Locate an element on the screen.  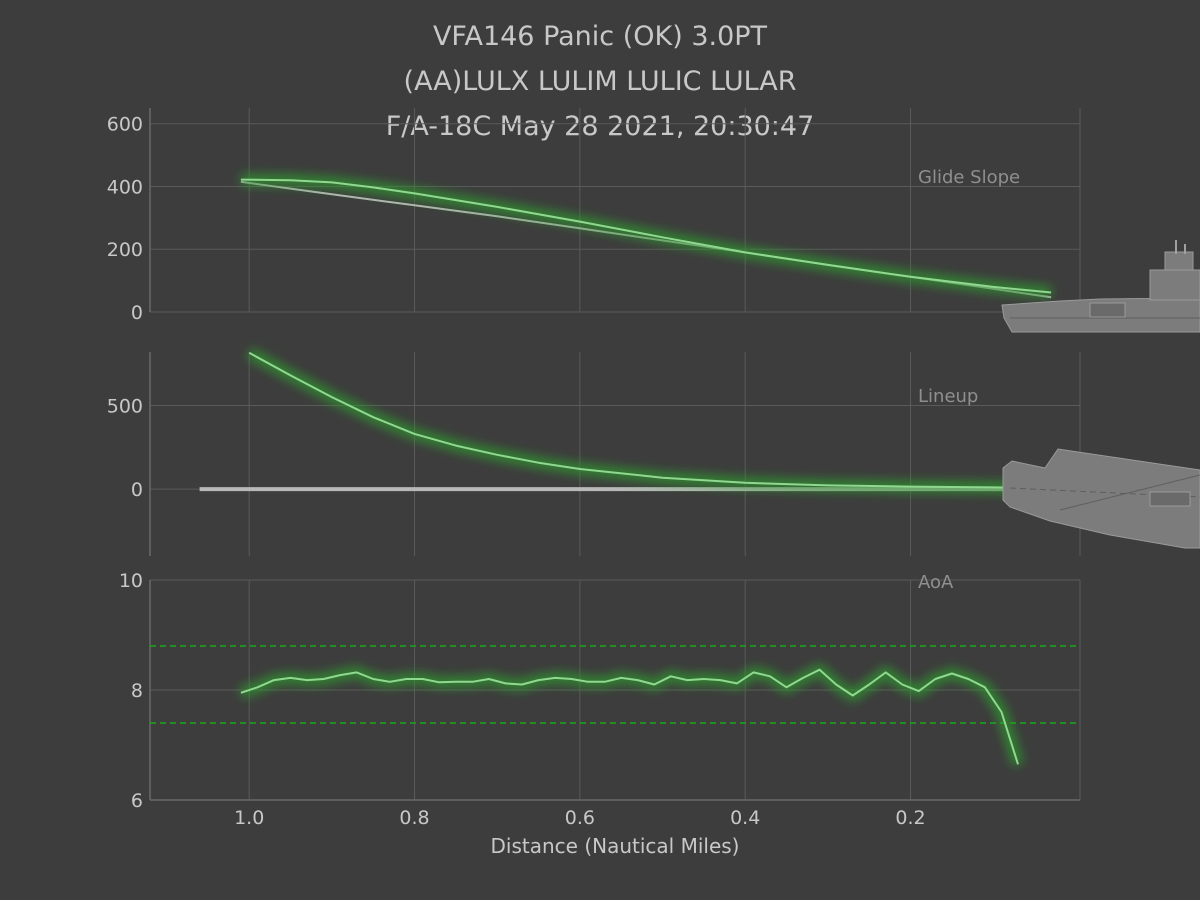
glide-slope-aircraft-line is located at coordinates (646, 236).